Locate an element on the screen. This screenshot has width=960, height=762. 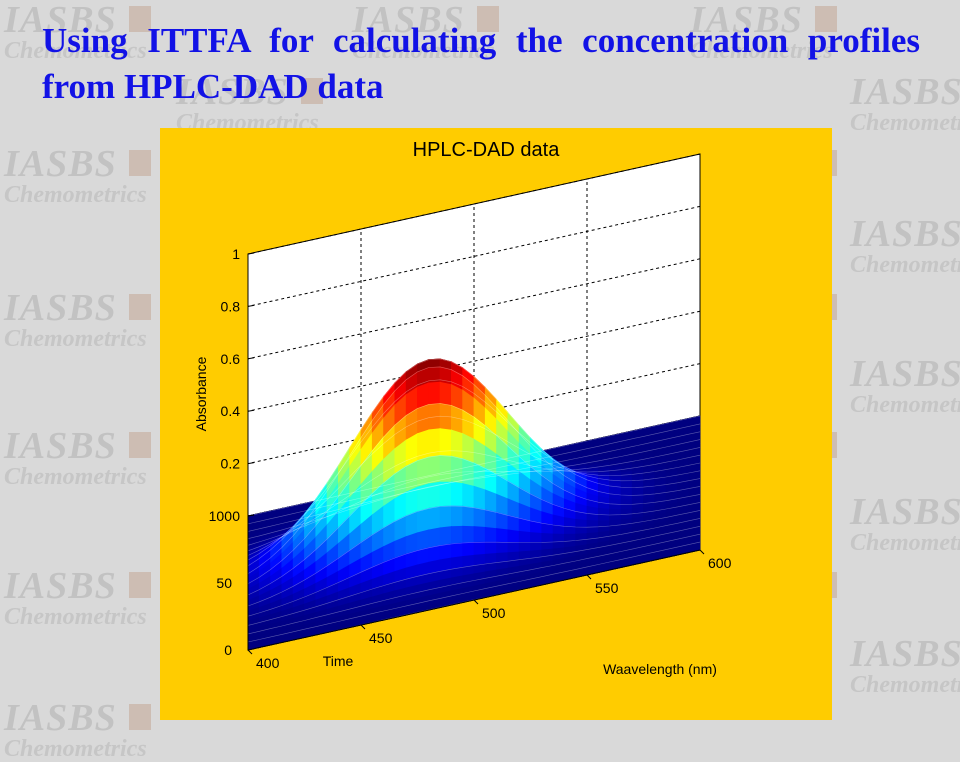
y-tick-label: 100 is located at coordinates (221, 516).